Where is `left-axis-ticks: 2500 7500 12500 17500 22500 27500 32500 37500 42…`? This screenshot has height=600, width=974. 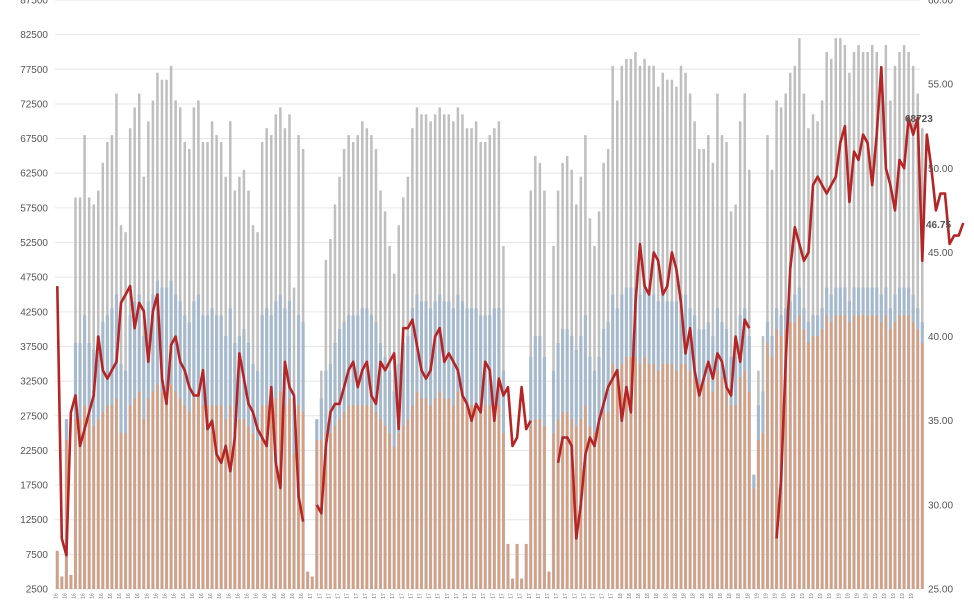 left-axis-ticks: 2500 7500 12500 17500 22500 27500 32500 37500 42… is located at coordinates (34, 298).